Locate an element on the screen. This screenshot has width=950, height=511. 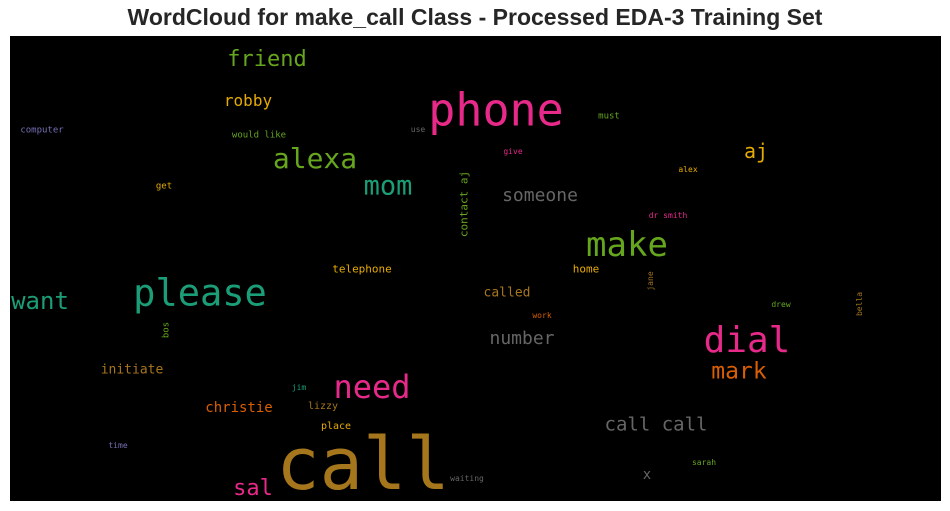
word-mom: mom is located at coordinates (388, 186).